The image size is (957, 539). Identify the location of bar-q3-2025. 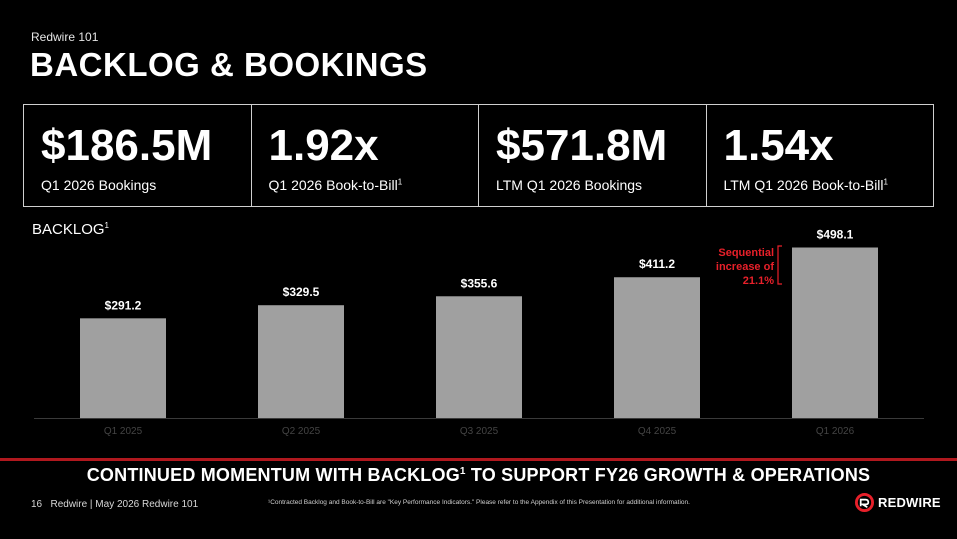
(479, 357).